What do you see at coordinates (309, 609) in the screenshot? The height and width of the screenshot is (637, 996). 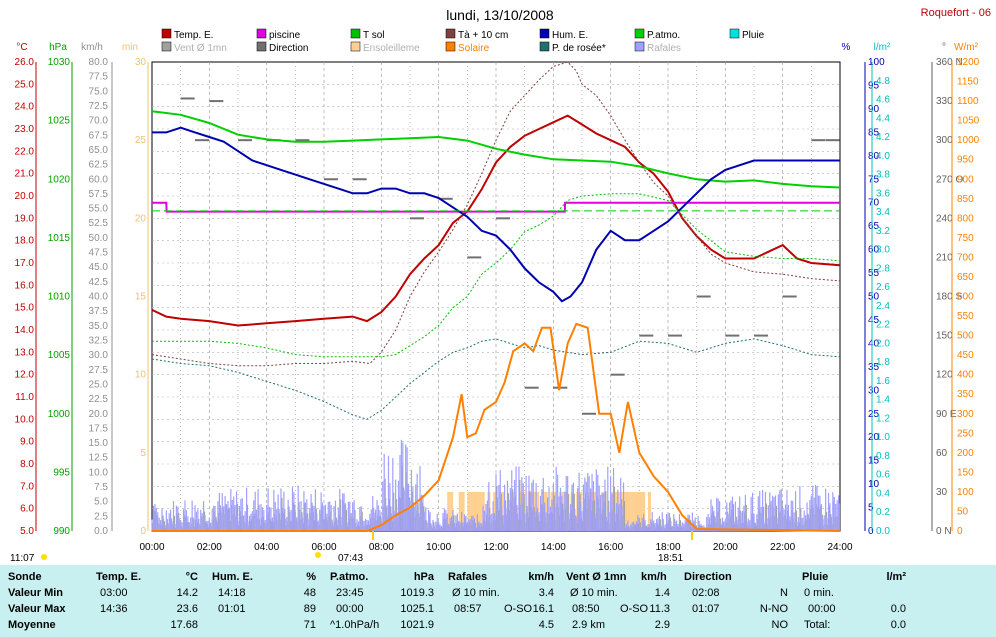 I see `stats-max-hum: 89` at bounding box center [309, 609].